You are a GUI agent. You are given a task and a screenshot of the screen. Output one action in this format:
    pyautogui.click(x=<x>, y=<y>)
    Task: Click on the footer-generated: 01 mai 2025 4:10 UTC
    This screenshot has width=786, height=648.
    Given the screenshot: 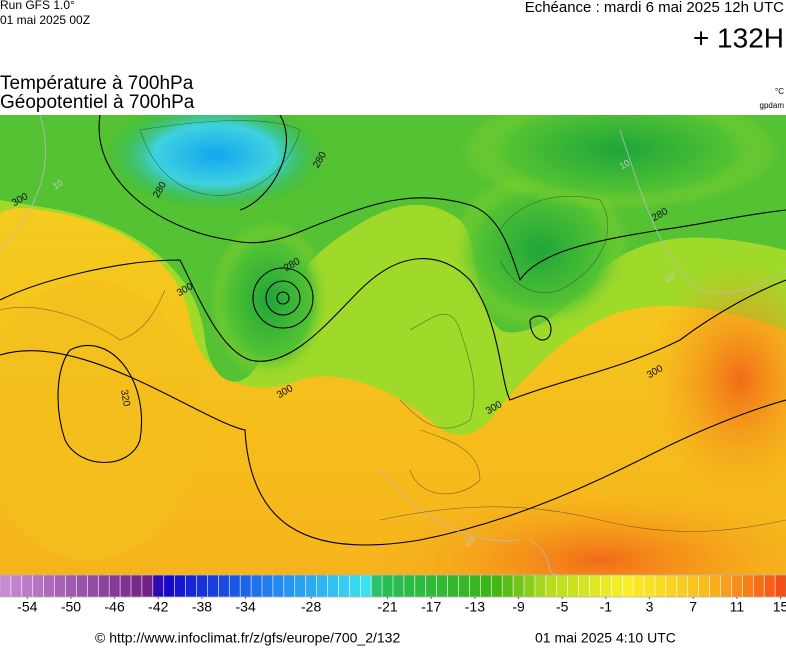 What is the action you would take?
    pyautogui.click(x=605, y=638)
    